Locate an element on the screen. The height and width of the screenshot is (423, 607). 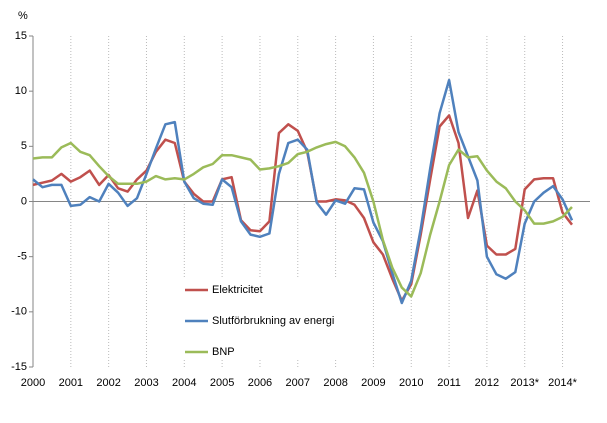
x-tick-label: 2014* is located at coordinates (562, 383).